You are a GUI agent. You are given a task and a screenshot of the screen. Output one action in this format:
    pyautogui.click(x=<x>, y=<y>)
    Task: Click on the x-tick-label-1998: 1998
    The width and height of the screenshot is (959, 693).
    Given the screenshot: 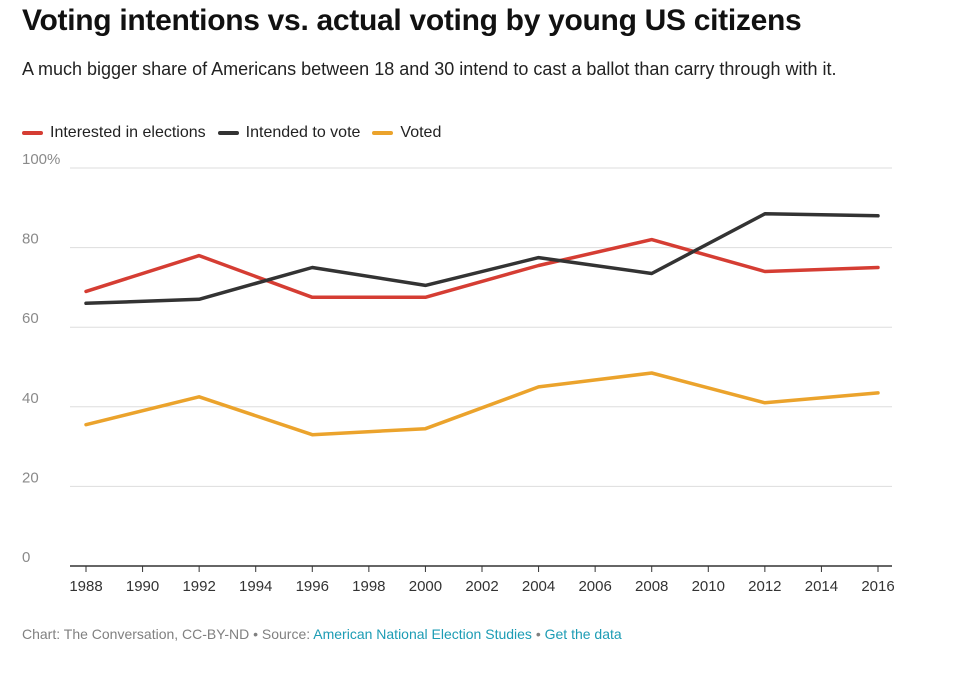 What is the action you would take?
    pyautogui.click(x=368, y=586)
    